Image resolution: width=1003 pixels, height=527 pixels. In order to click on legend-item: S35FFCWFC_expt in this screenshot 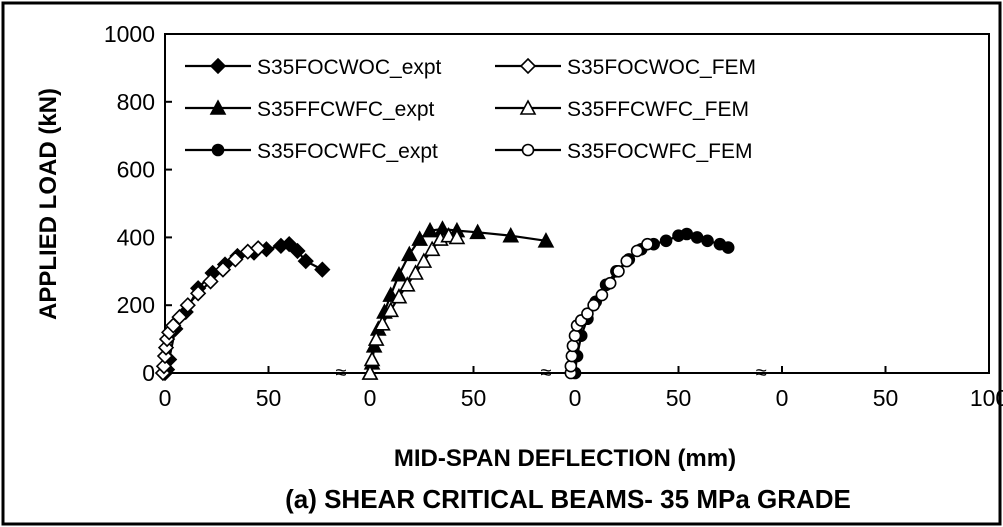, I will do `click(310, 109)`.